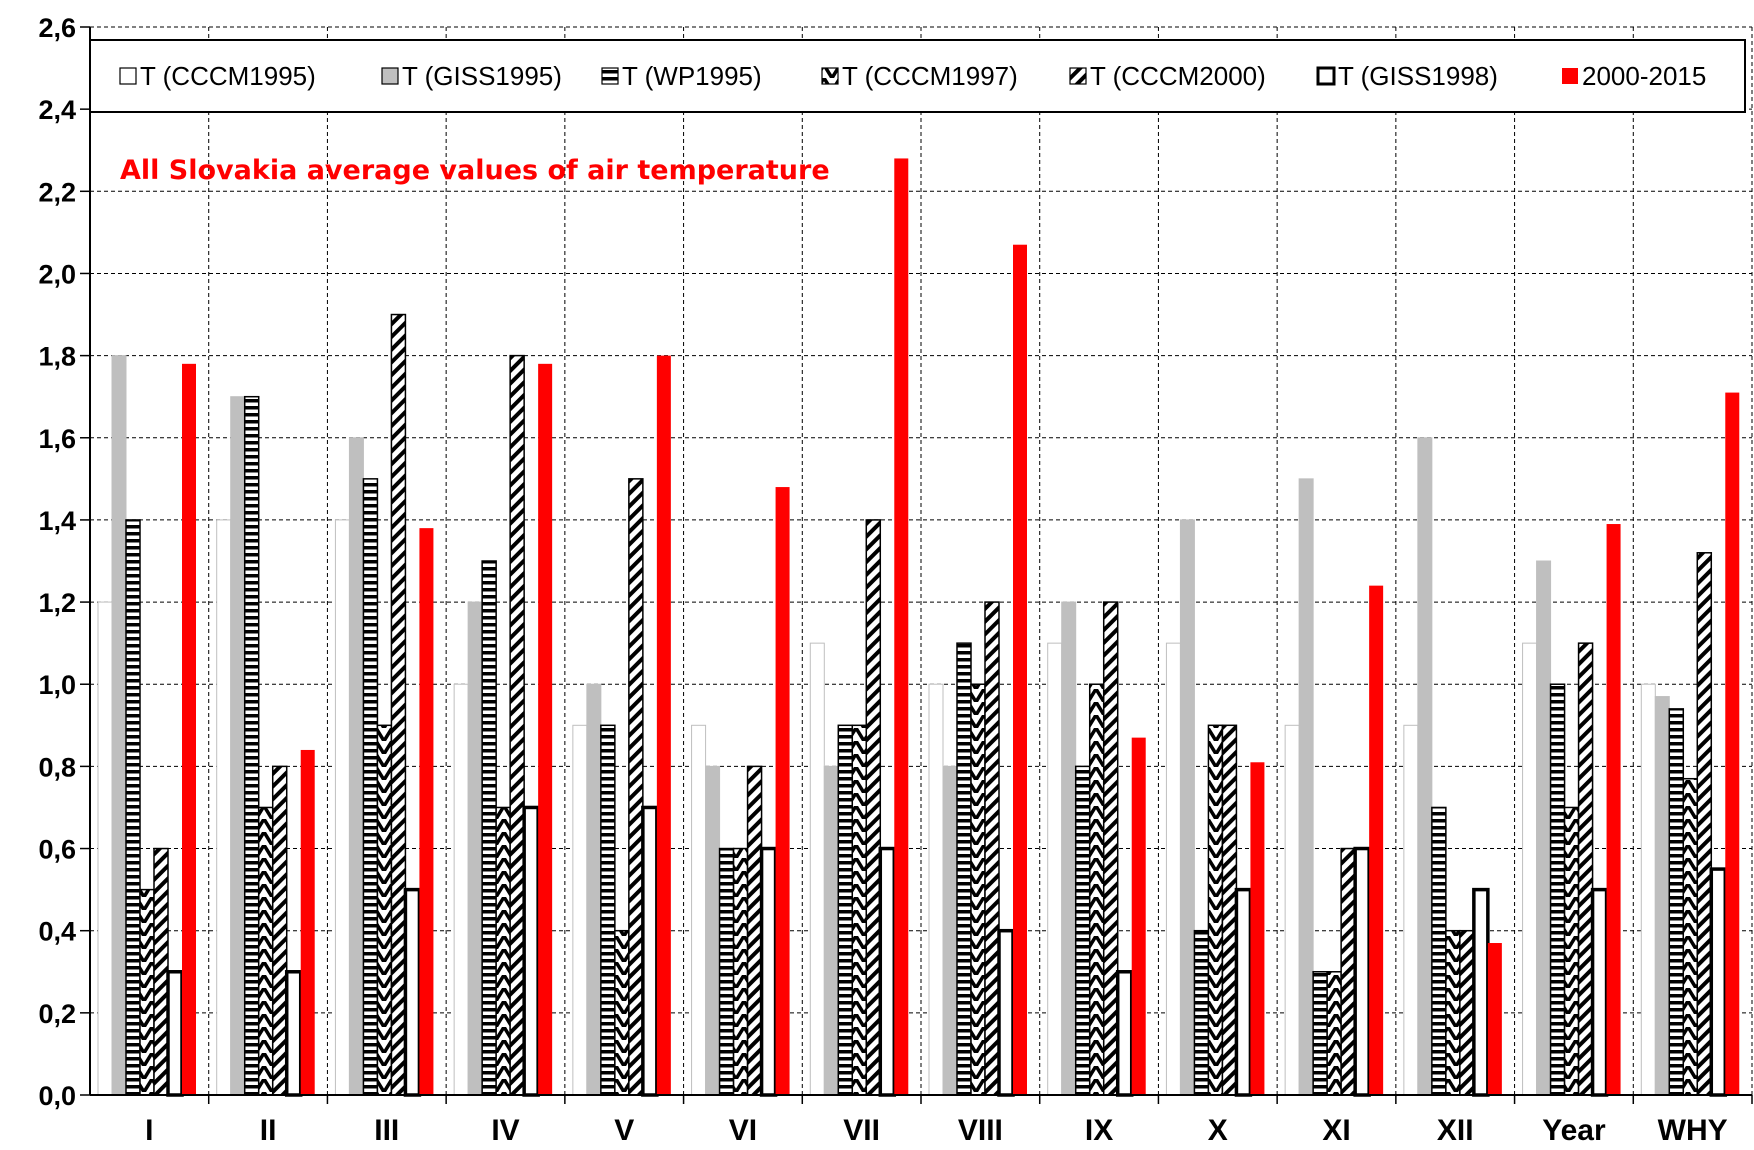  What do you see at coordinates (1693, 1129) in the screenshot?
I see `x-tick-label: WHY` at bounding box center [1693, 1129].